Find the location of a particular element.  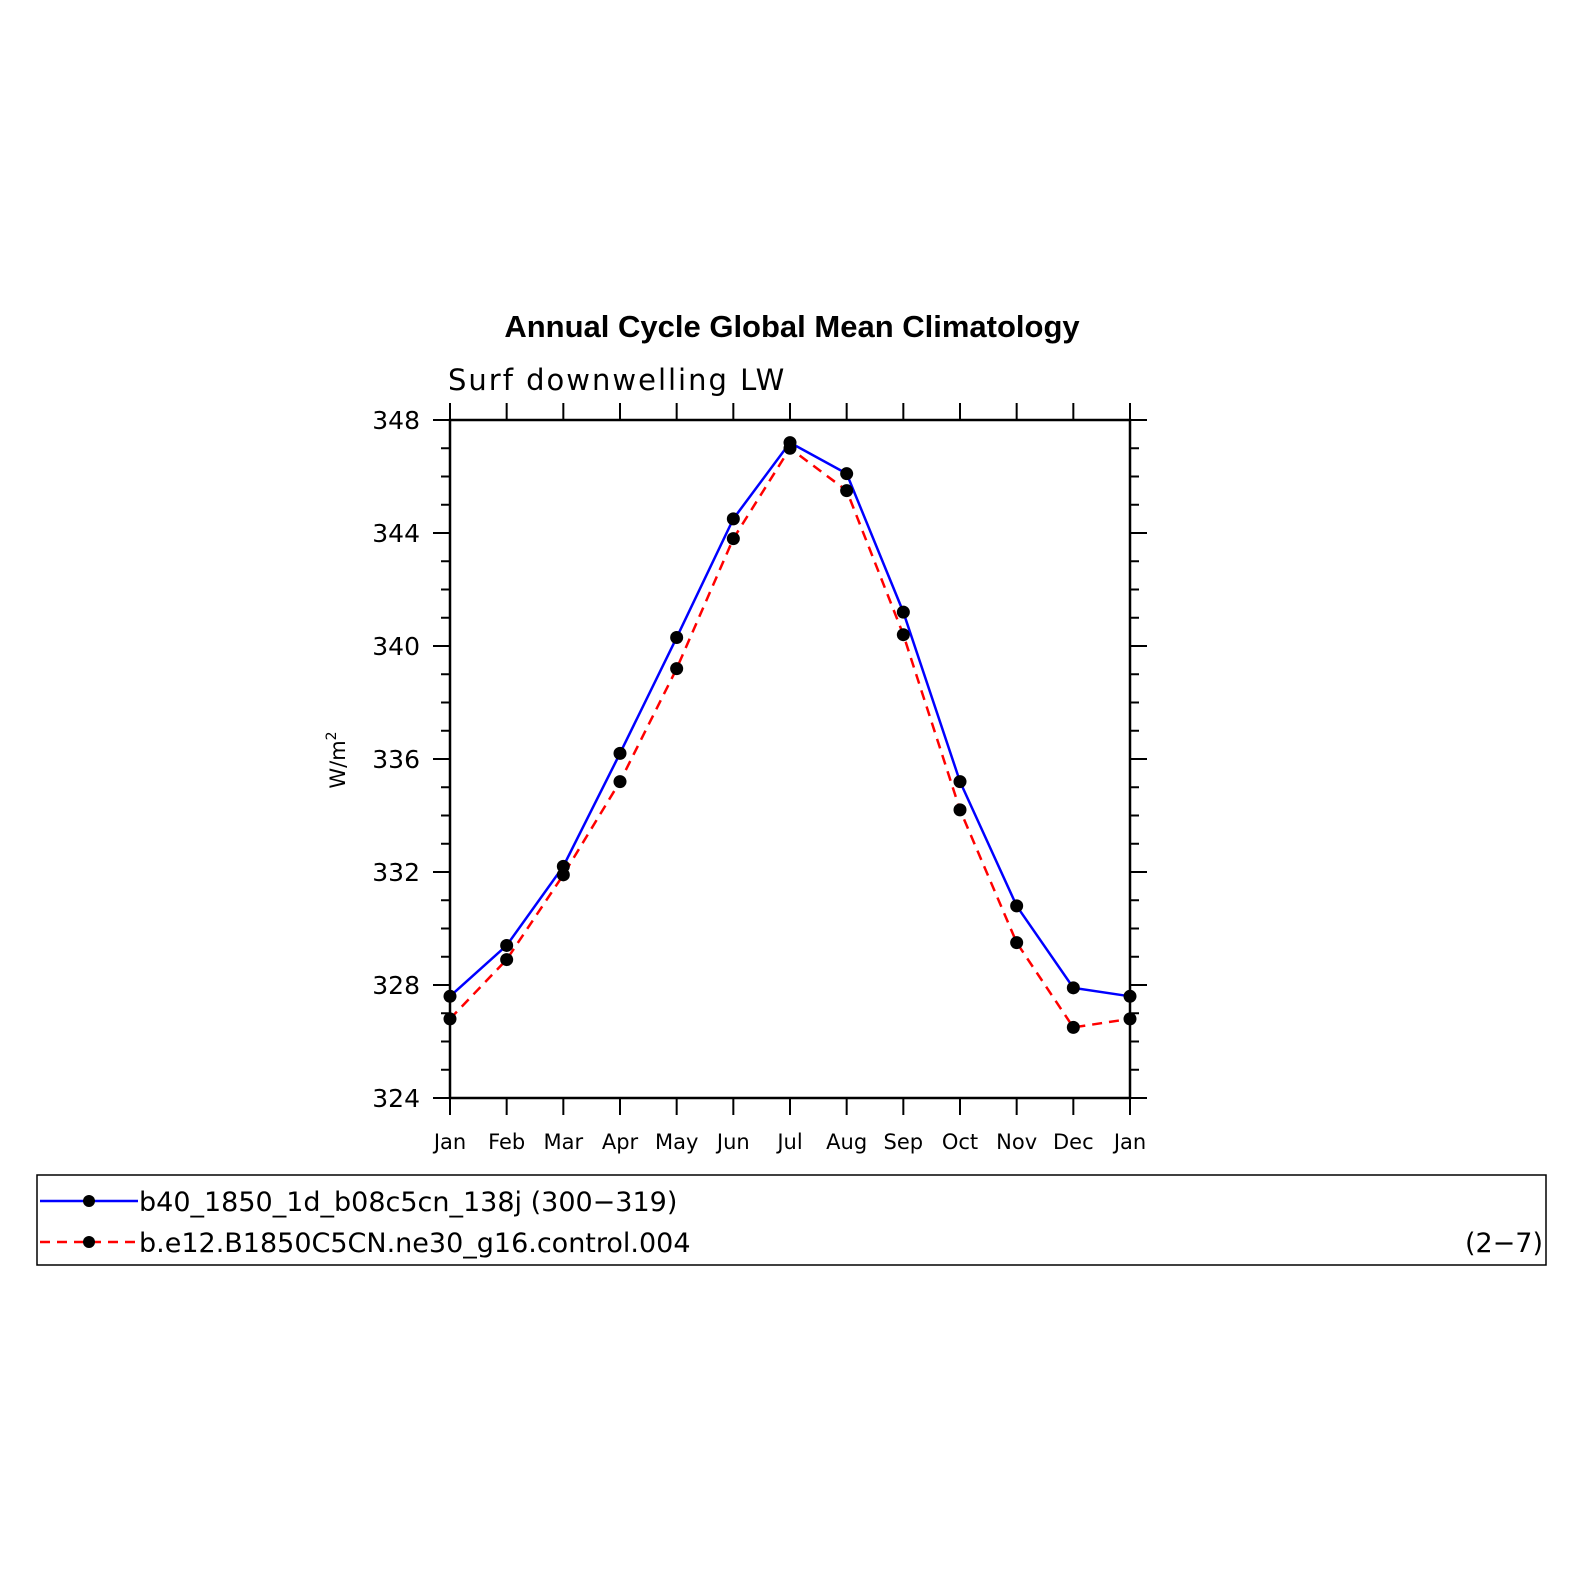

chart-subtitle: Surf downwelling LW is located at coordinates (617, 380).